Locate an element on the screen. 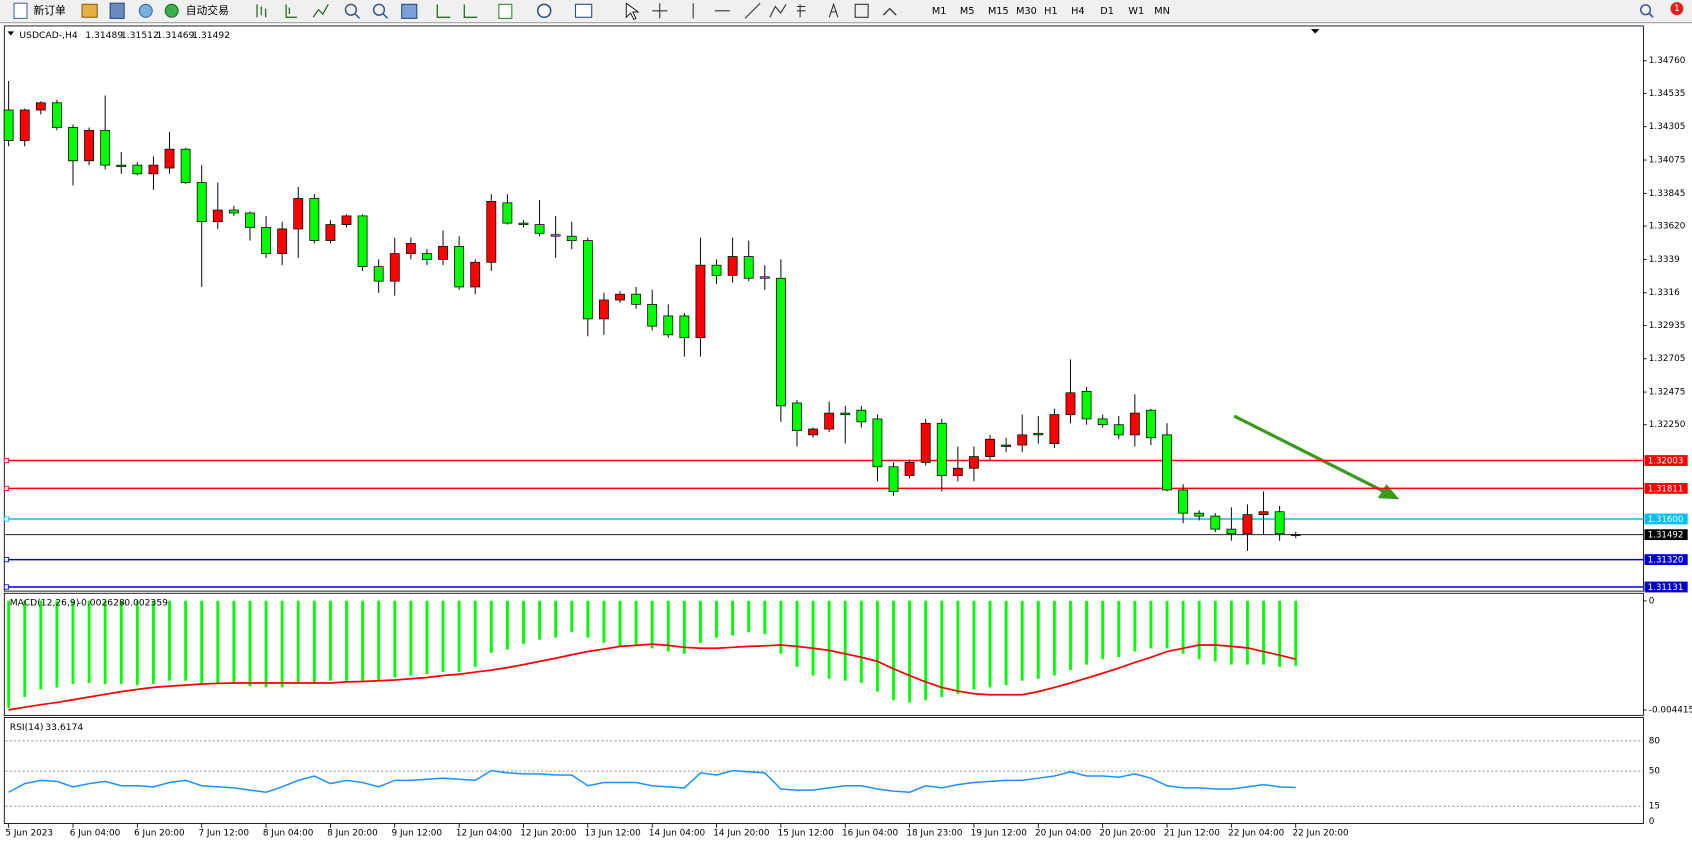 The image size is (1692, 844). timeframe-button: H1 is located at coordinates (1050, 11).